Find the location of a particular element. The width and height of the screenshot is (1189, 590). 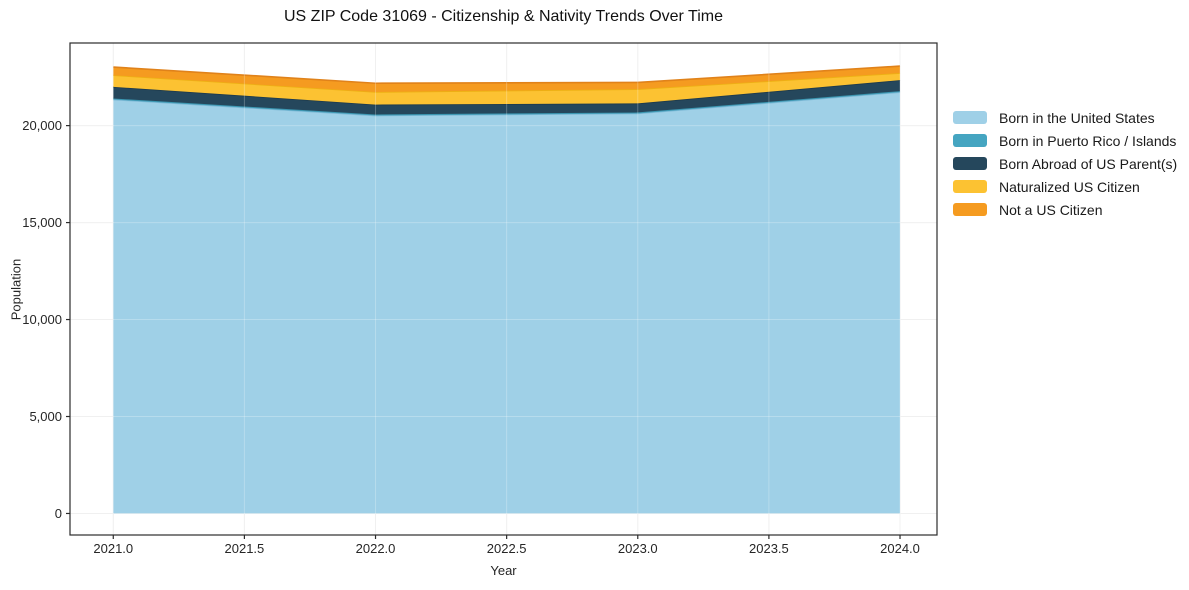

x-tick-label: 2023.0 is located at coordinates (638, 548).